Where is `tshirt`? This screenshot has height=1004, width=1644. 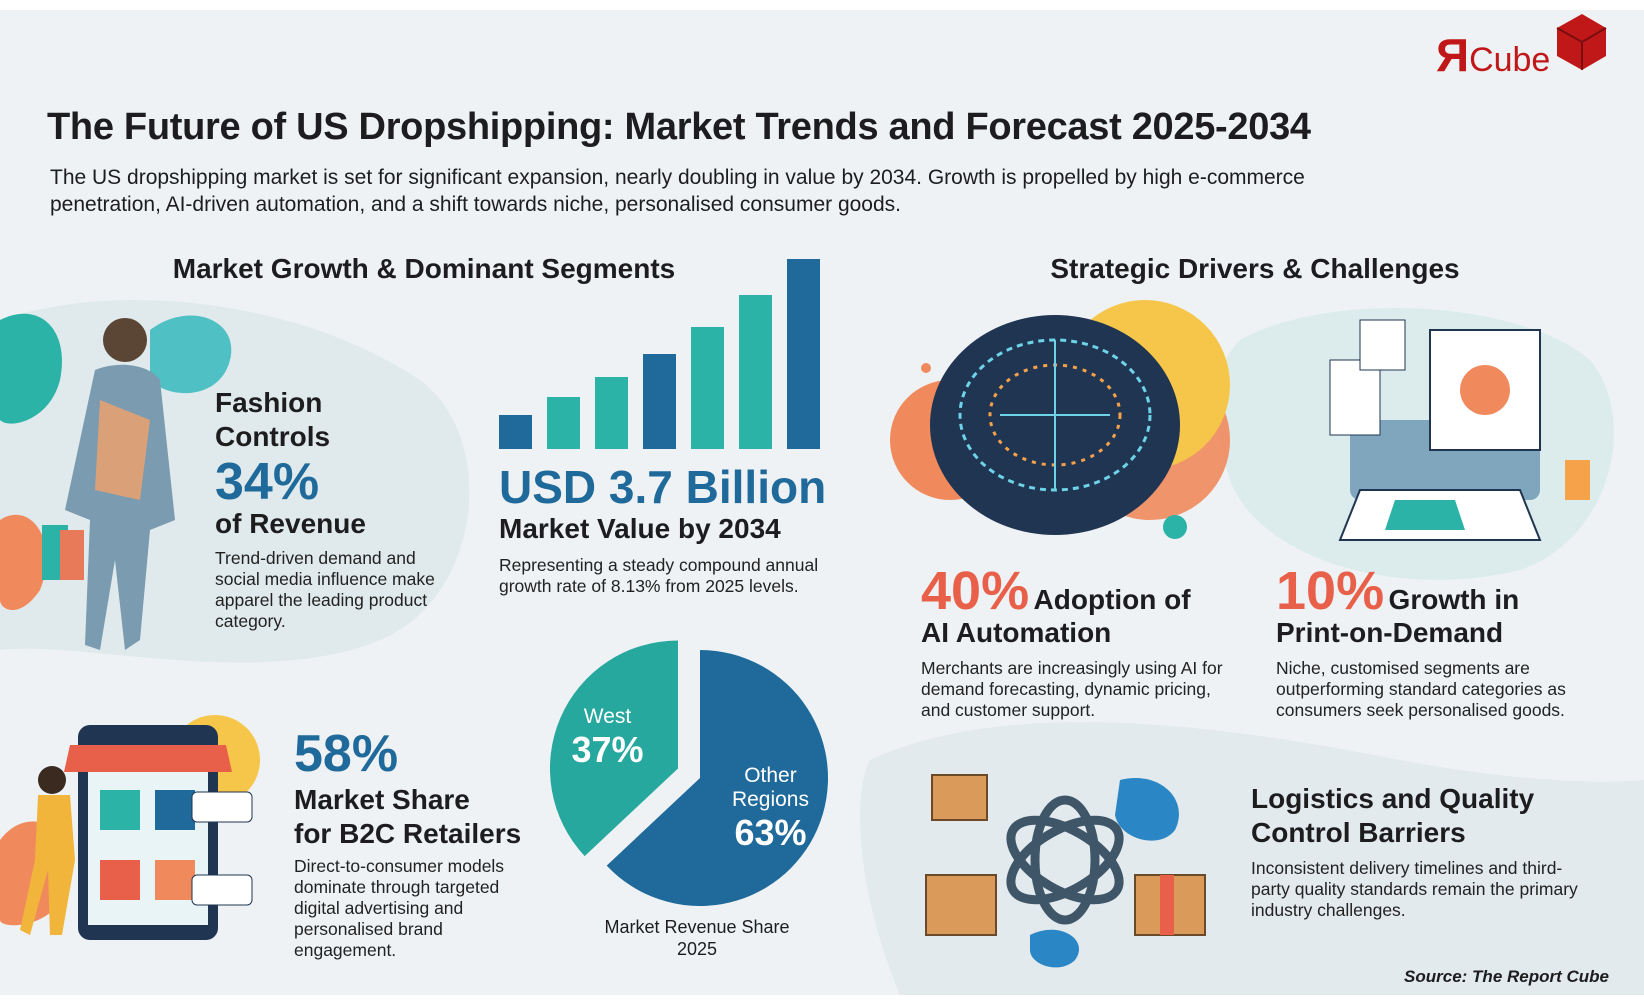 tshirt is located at coordinates (1425, 515).